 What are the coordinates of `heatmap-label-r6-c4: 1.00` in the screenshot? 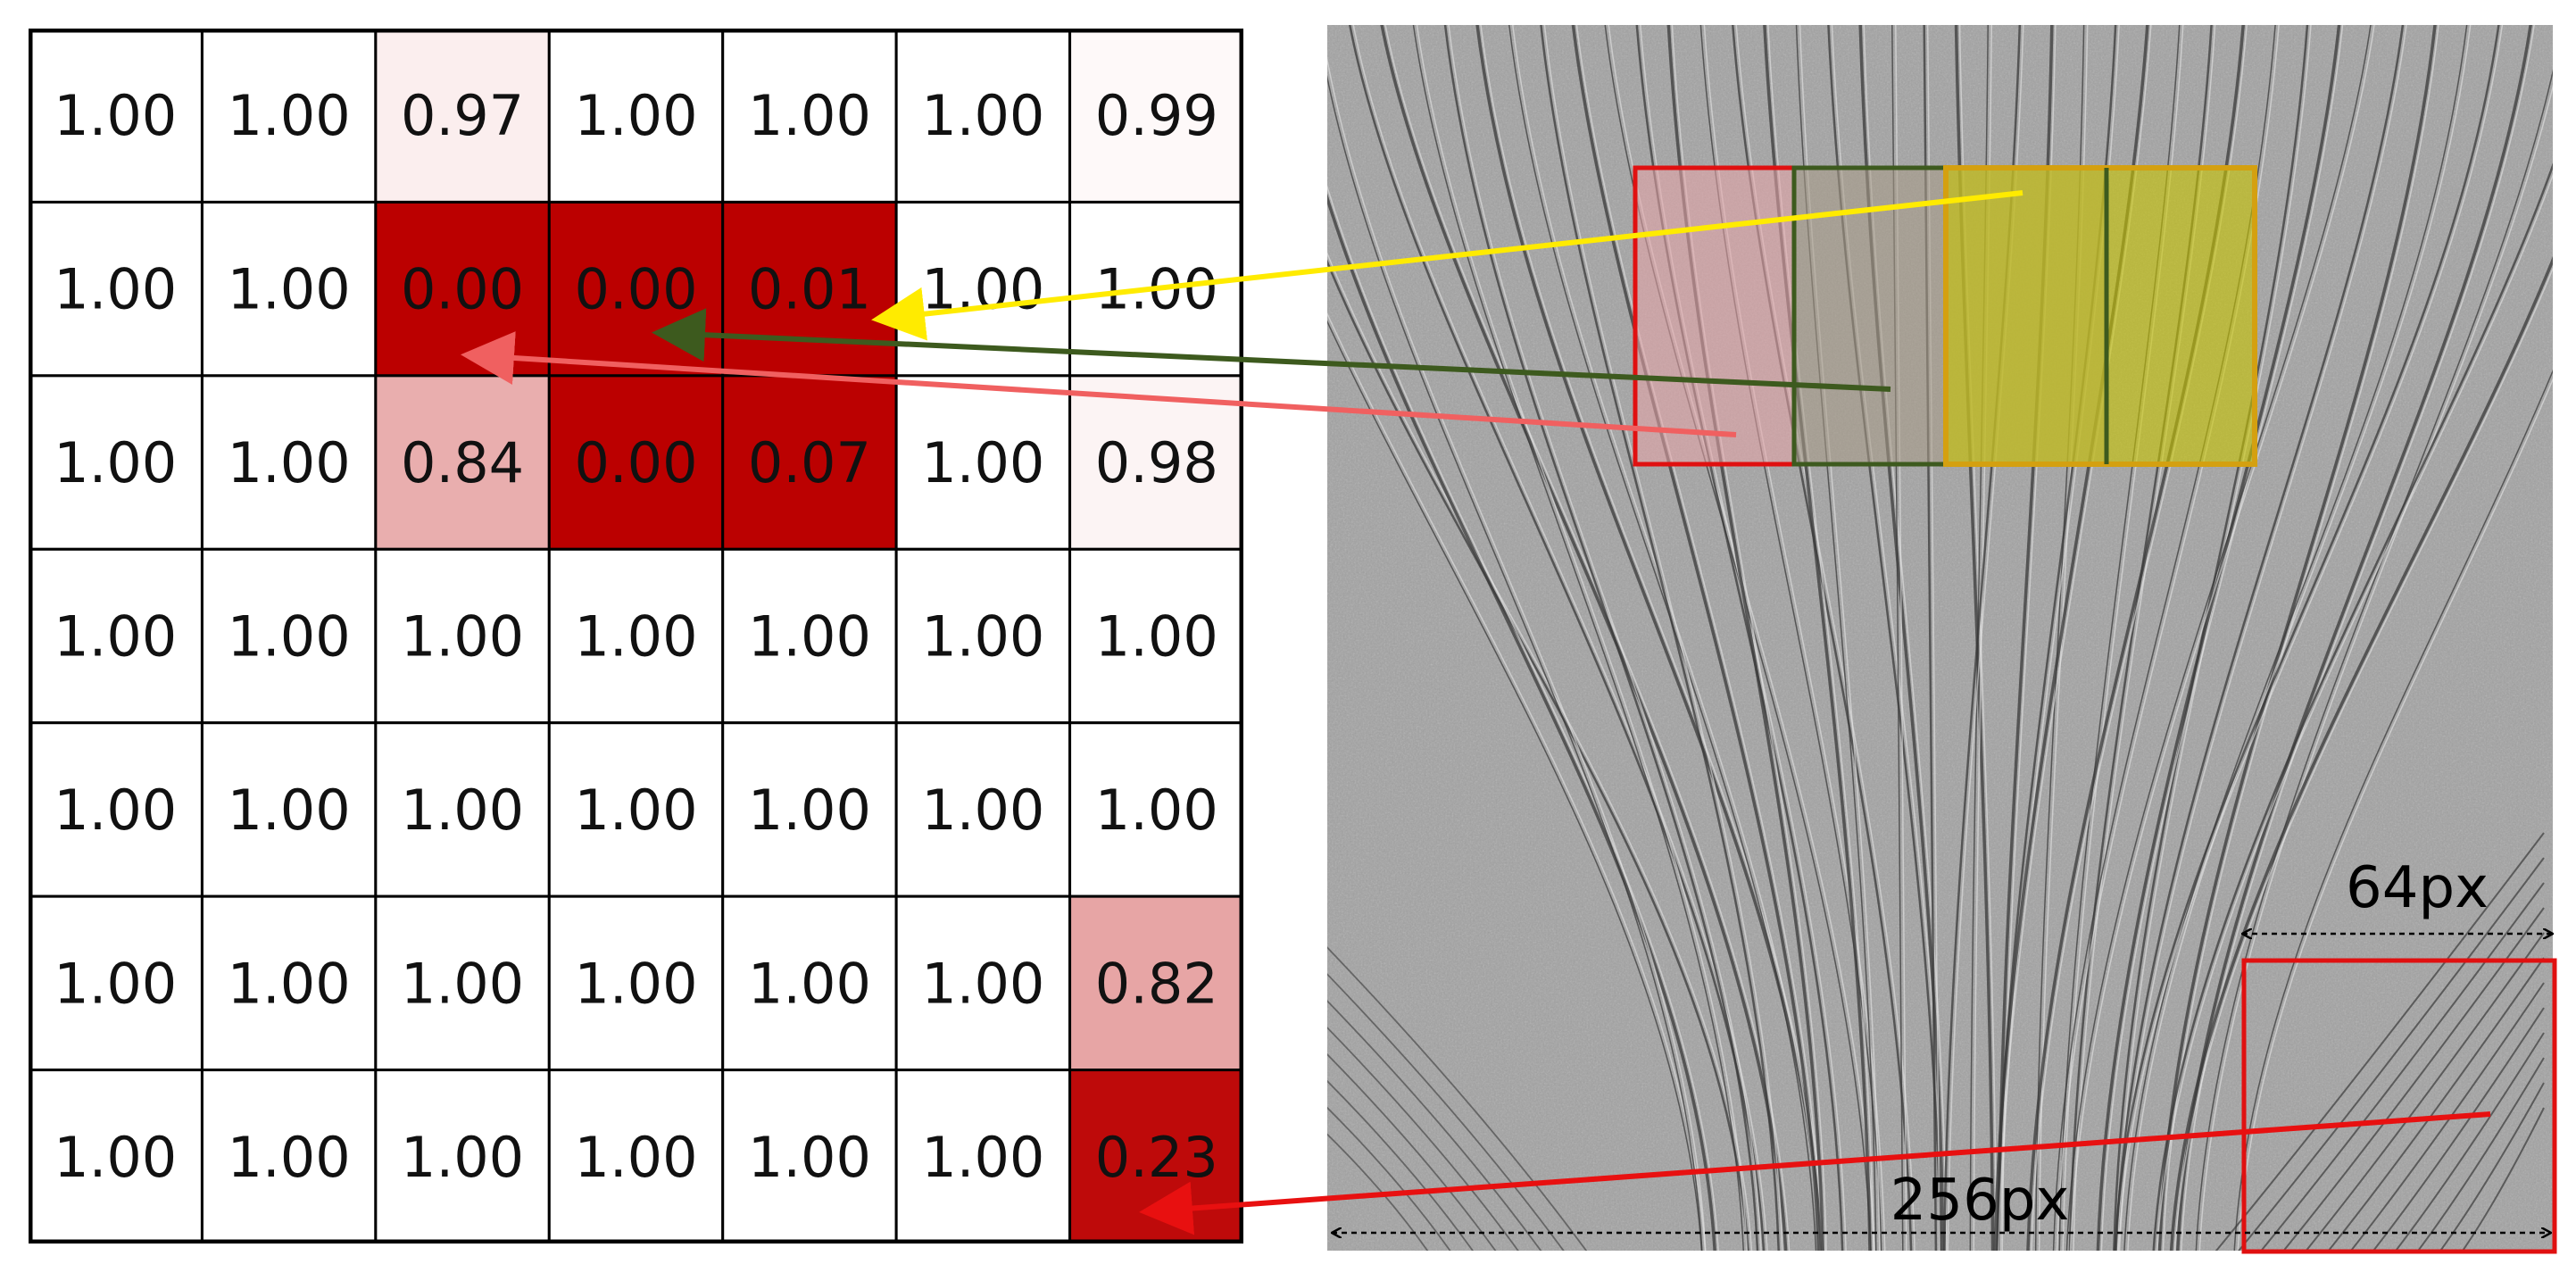 It's located at (810, 1157).